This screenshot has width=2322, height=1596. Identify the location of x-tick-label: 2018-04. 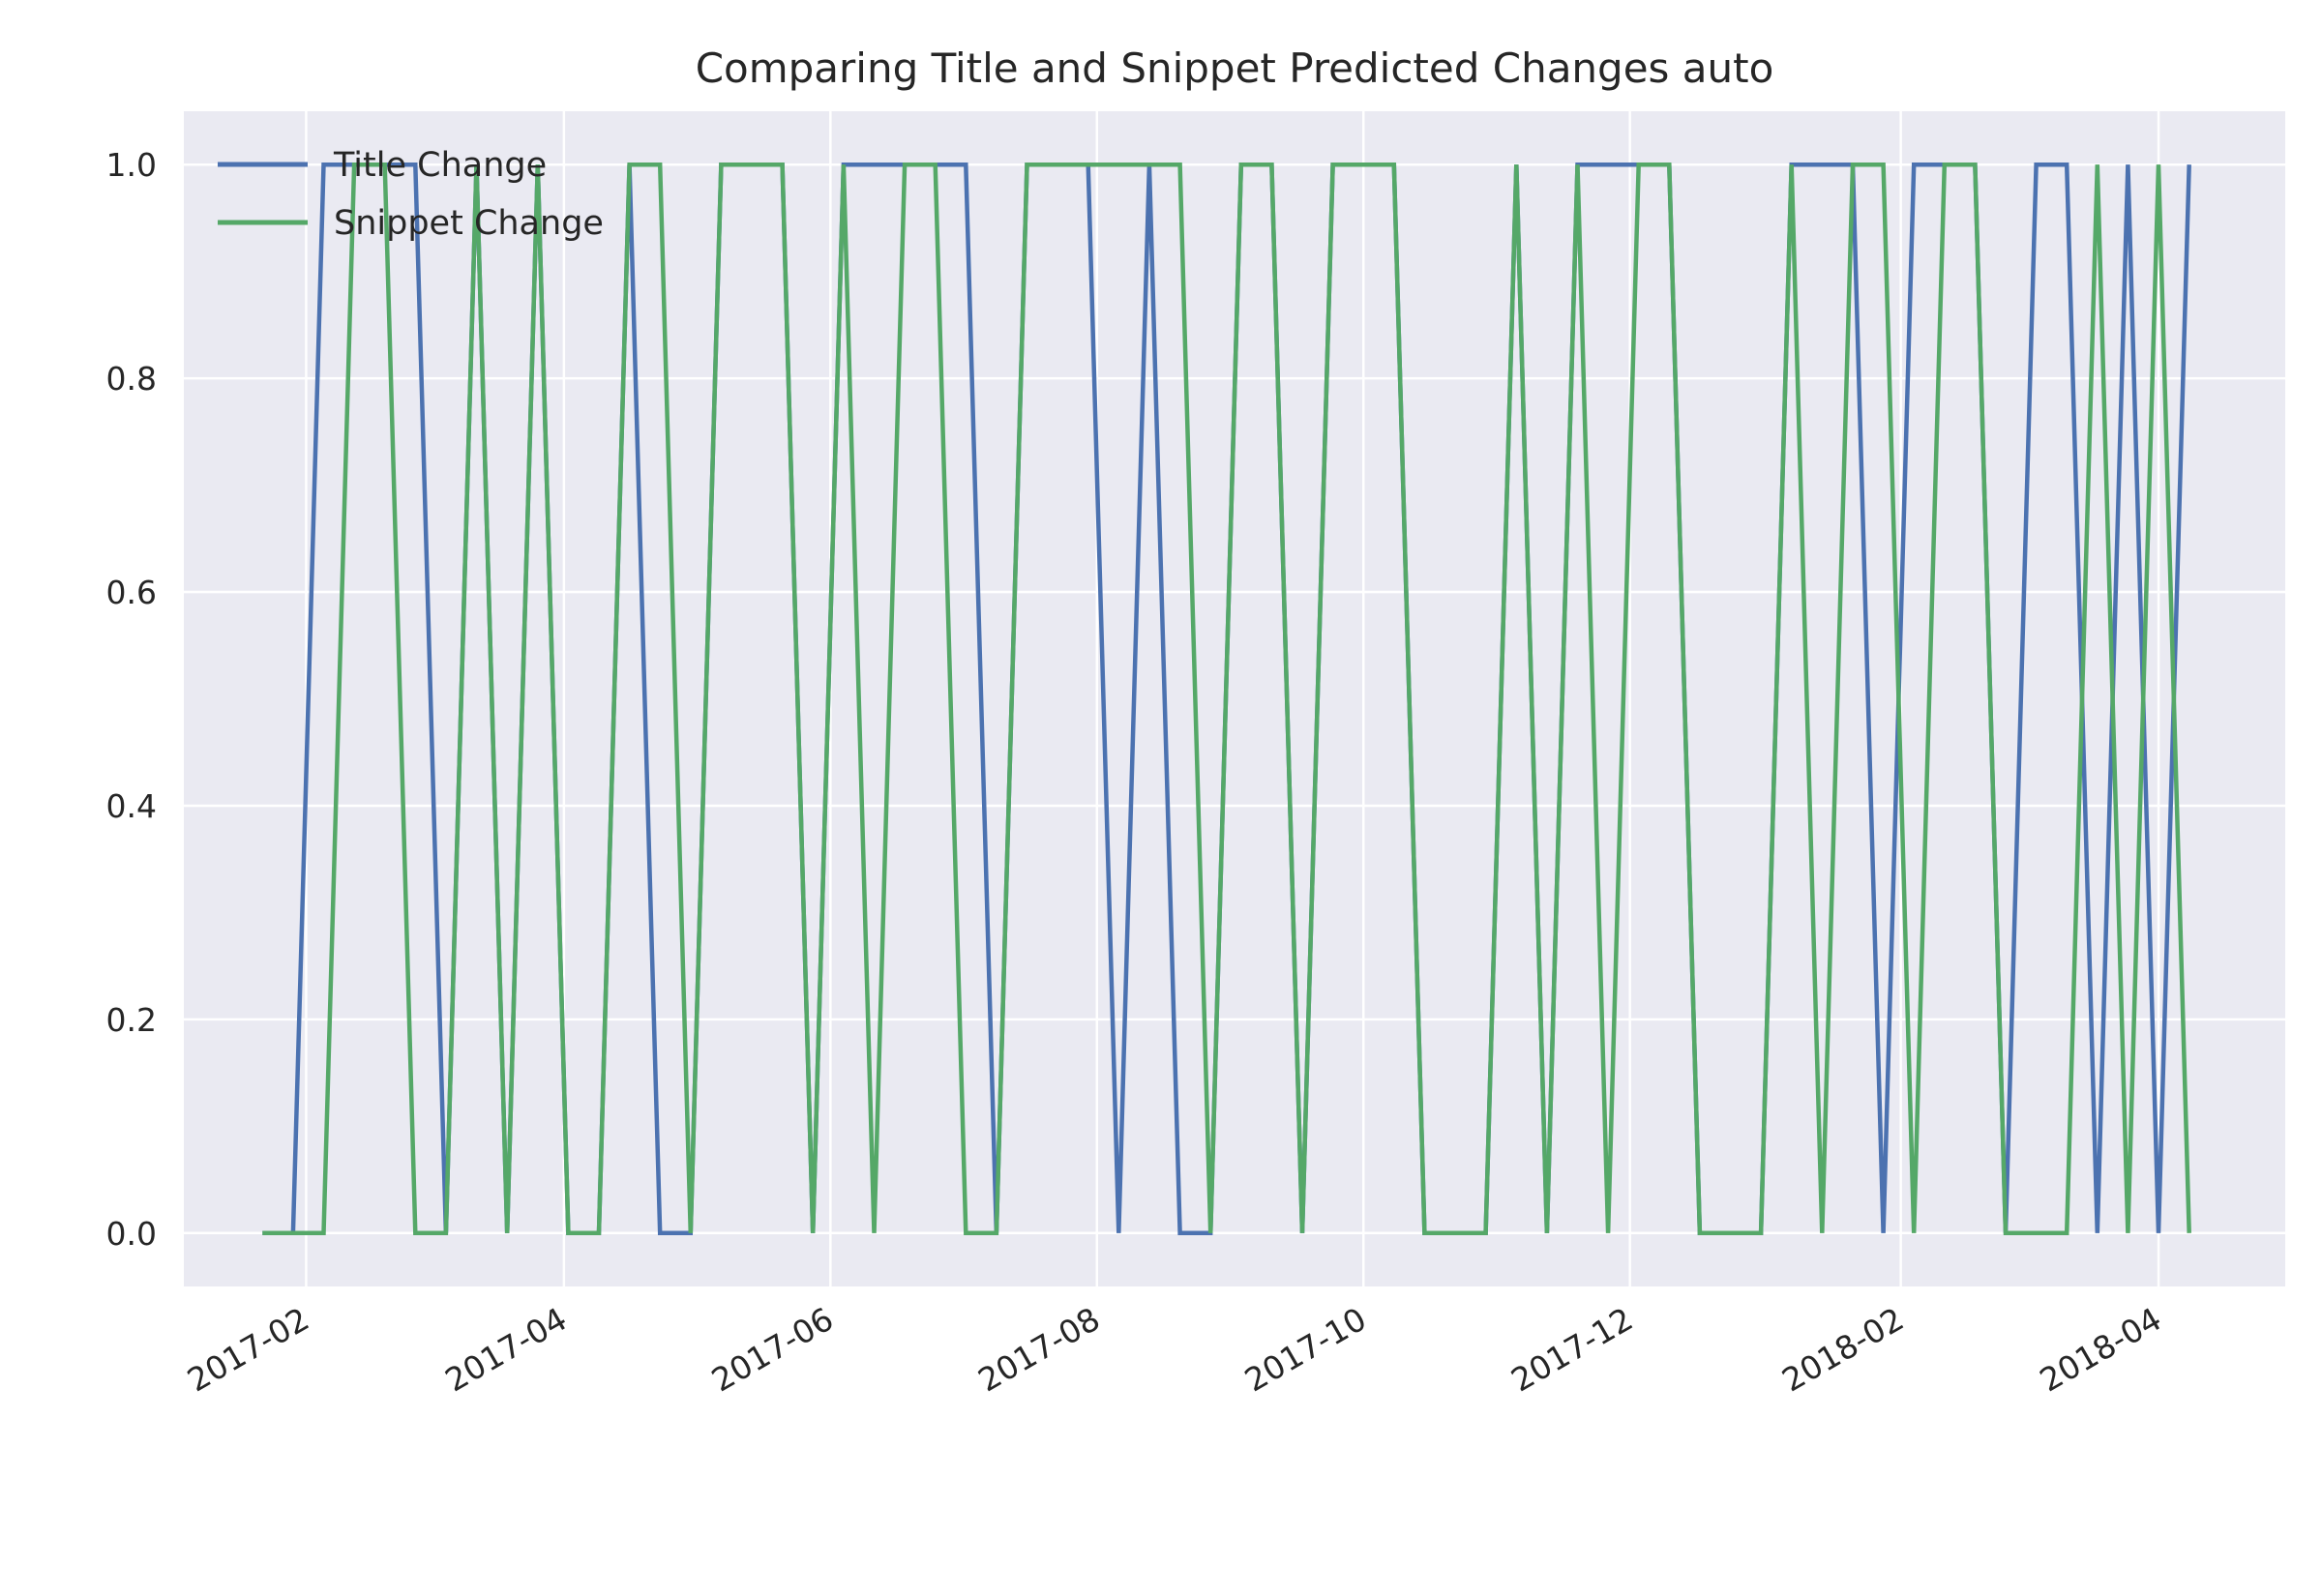
(2101, 1350).